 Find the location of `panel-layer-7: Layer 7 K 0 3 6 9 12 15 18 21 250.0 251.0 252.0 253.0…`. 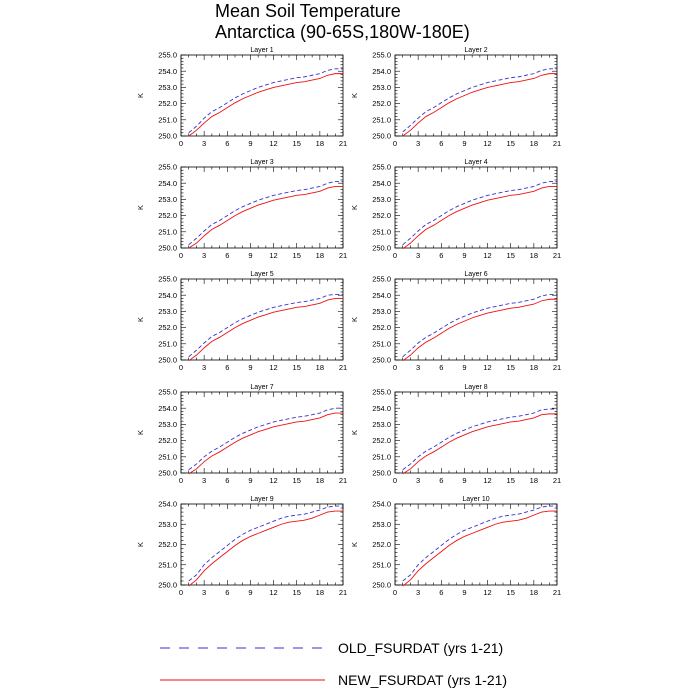

panel-layer-7: Layer 7 K 0 3 6 9 12 15 18 21 250.0 251.0 252.0 253.0… is located at coordinates (241, 434).